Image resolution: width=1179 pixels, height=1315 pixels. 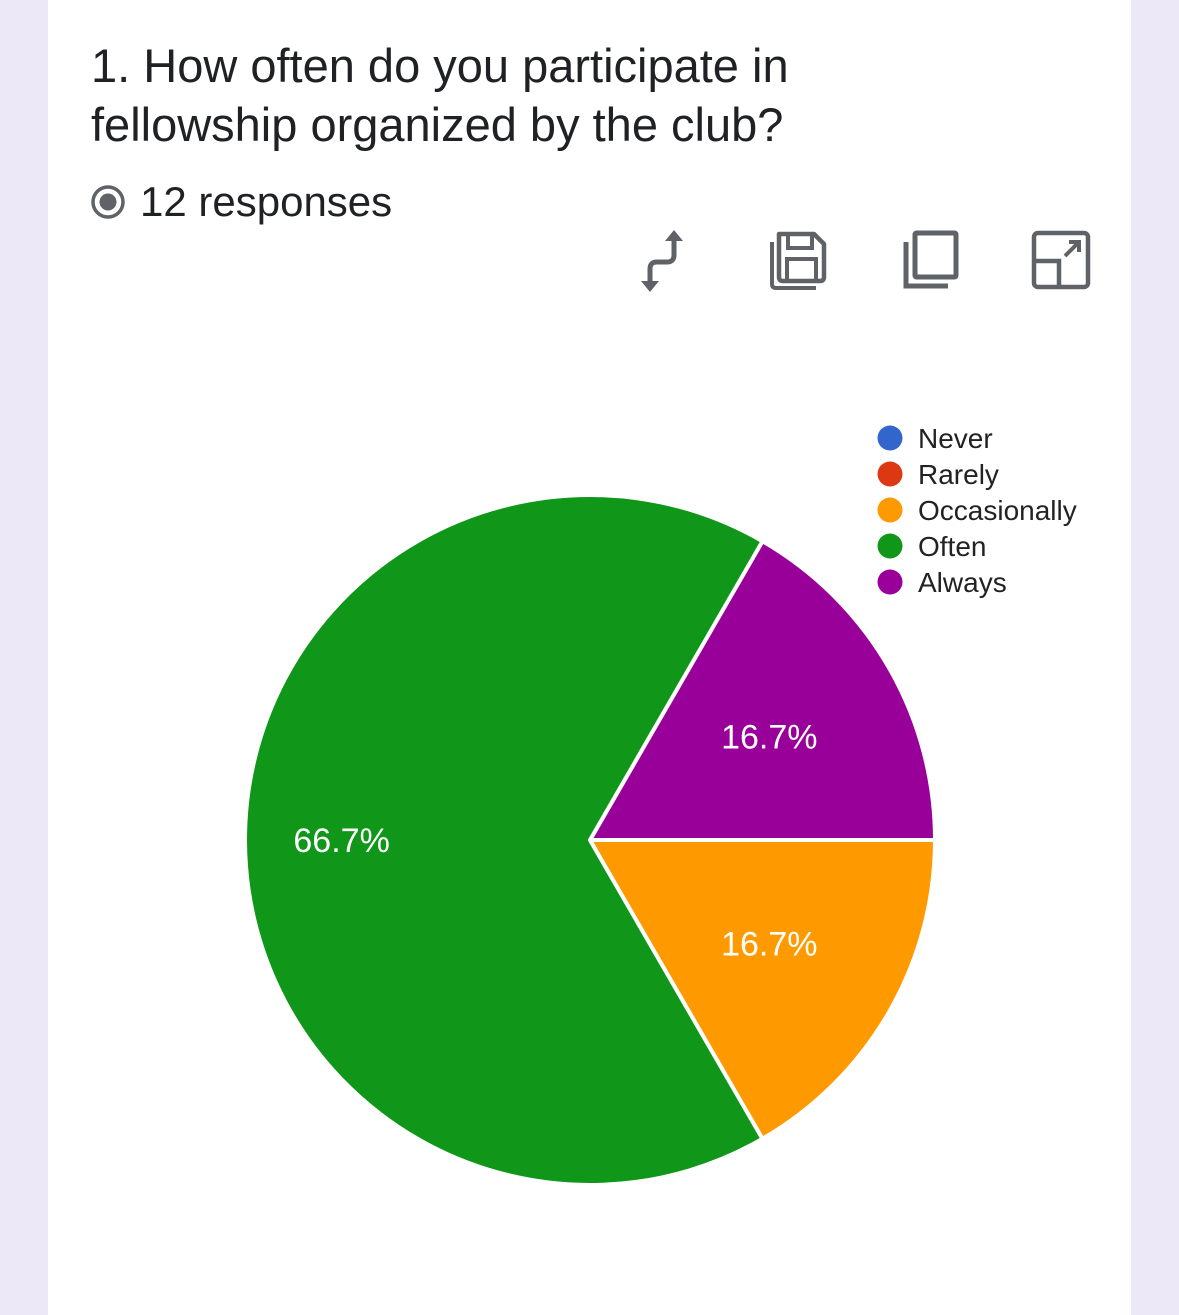 What do you see at coordinates (108, 202) in the screenshot?
I see `radio-button-icon` at bounding box center [108, 202].